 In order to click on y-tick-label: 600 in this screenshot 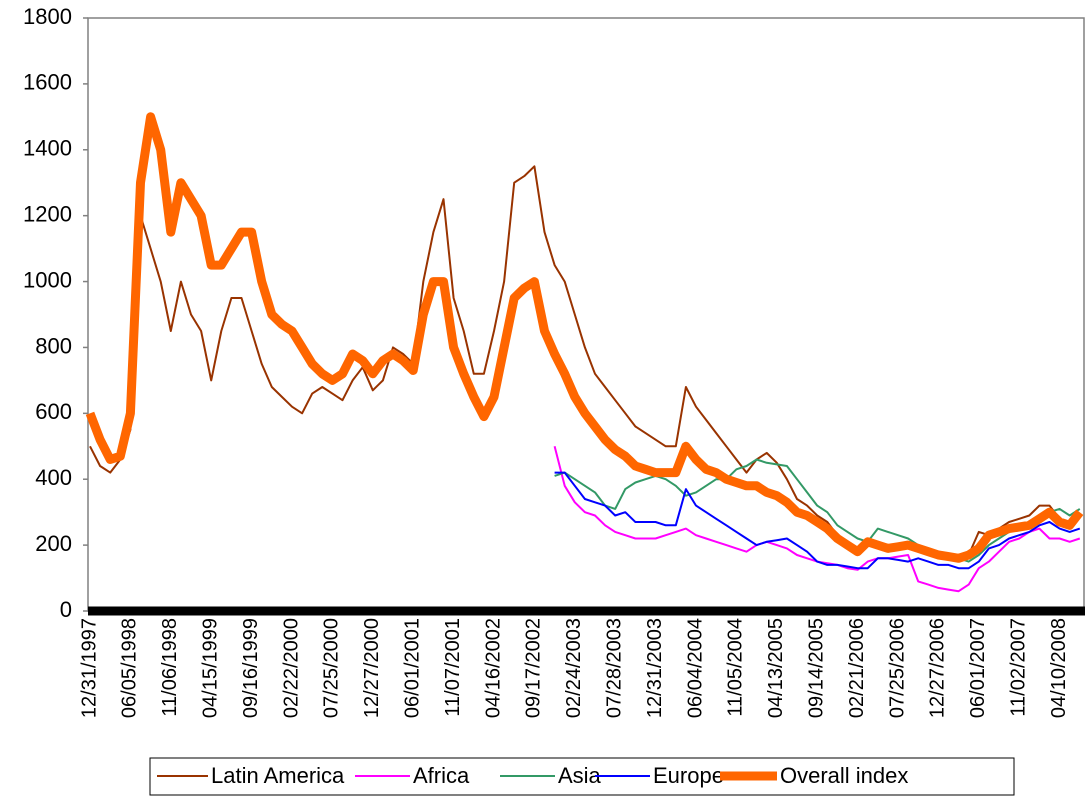, I will do `click(53, 411)`.